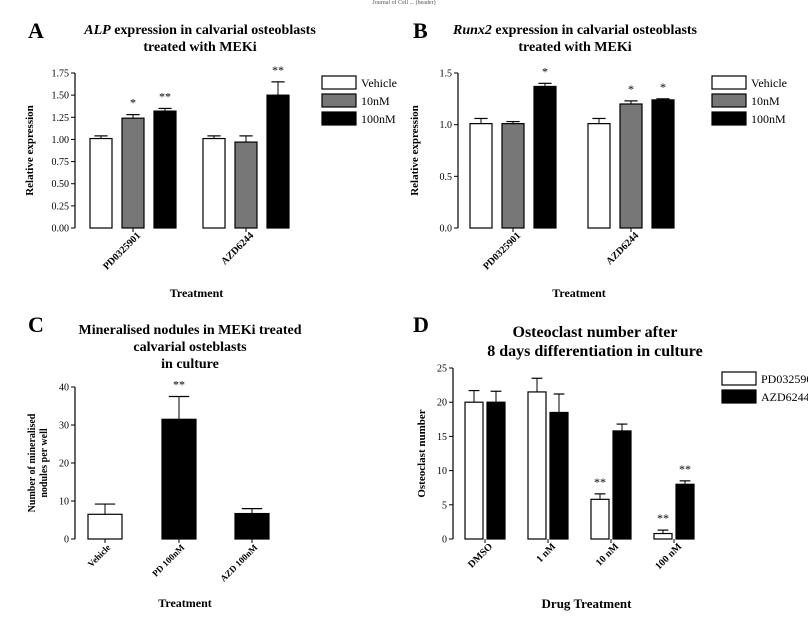 The height and width of the screenshot is (628, 808). What do you see at coordinates (64, 388) in the screenshot?
I see `panel-c-y-tick-label: 40` at bounding box center [64, 388].